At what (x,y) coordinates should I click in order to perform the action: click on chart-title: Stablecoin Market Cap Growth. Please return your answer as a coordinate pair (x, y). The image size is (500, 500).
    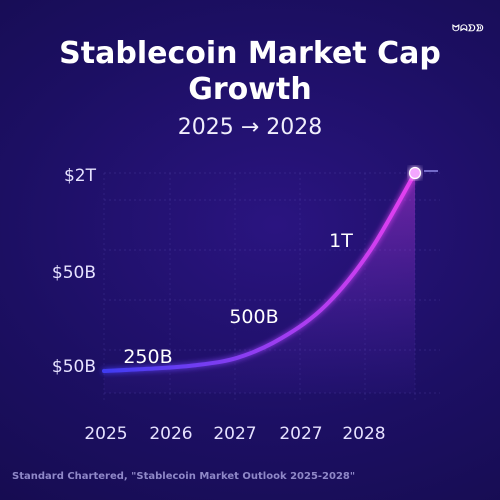
    Looking at the image, I should click on (250, 71).